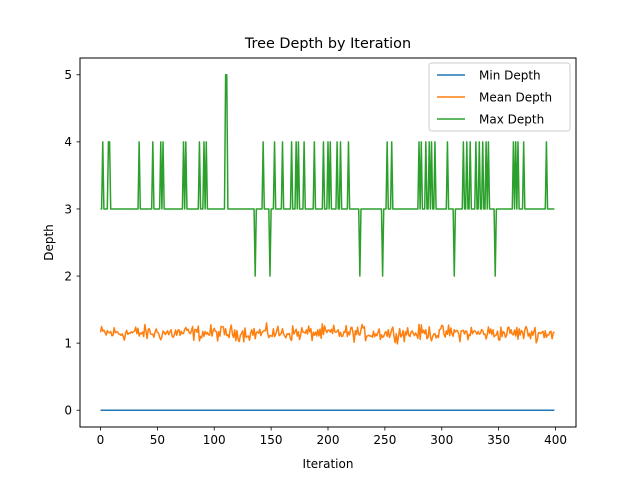  What do you see at coordinates (510, 75) in the screenshot?
I see `legend-label: Min Depth` at bounding box center [510, 75].